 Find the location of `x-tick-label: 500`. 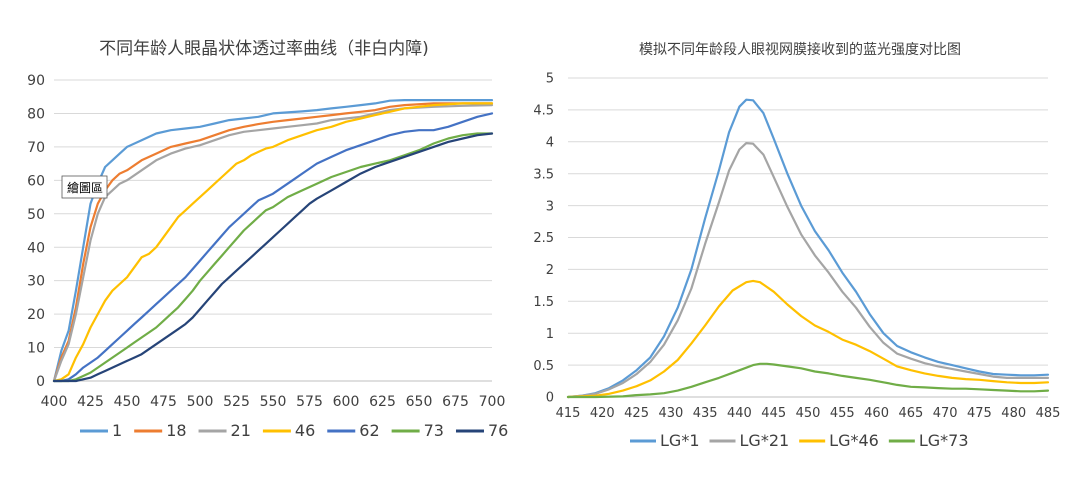

x-tick-label: 500 is located at coordinates (200, 402).